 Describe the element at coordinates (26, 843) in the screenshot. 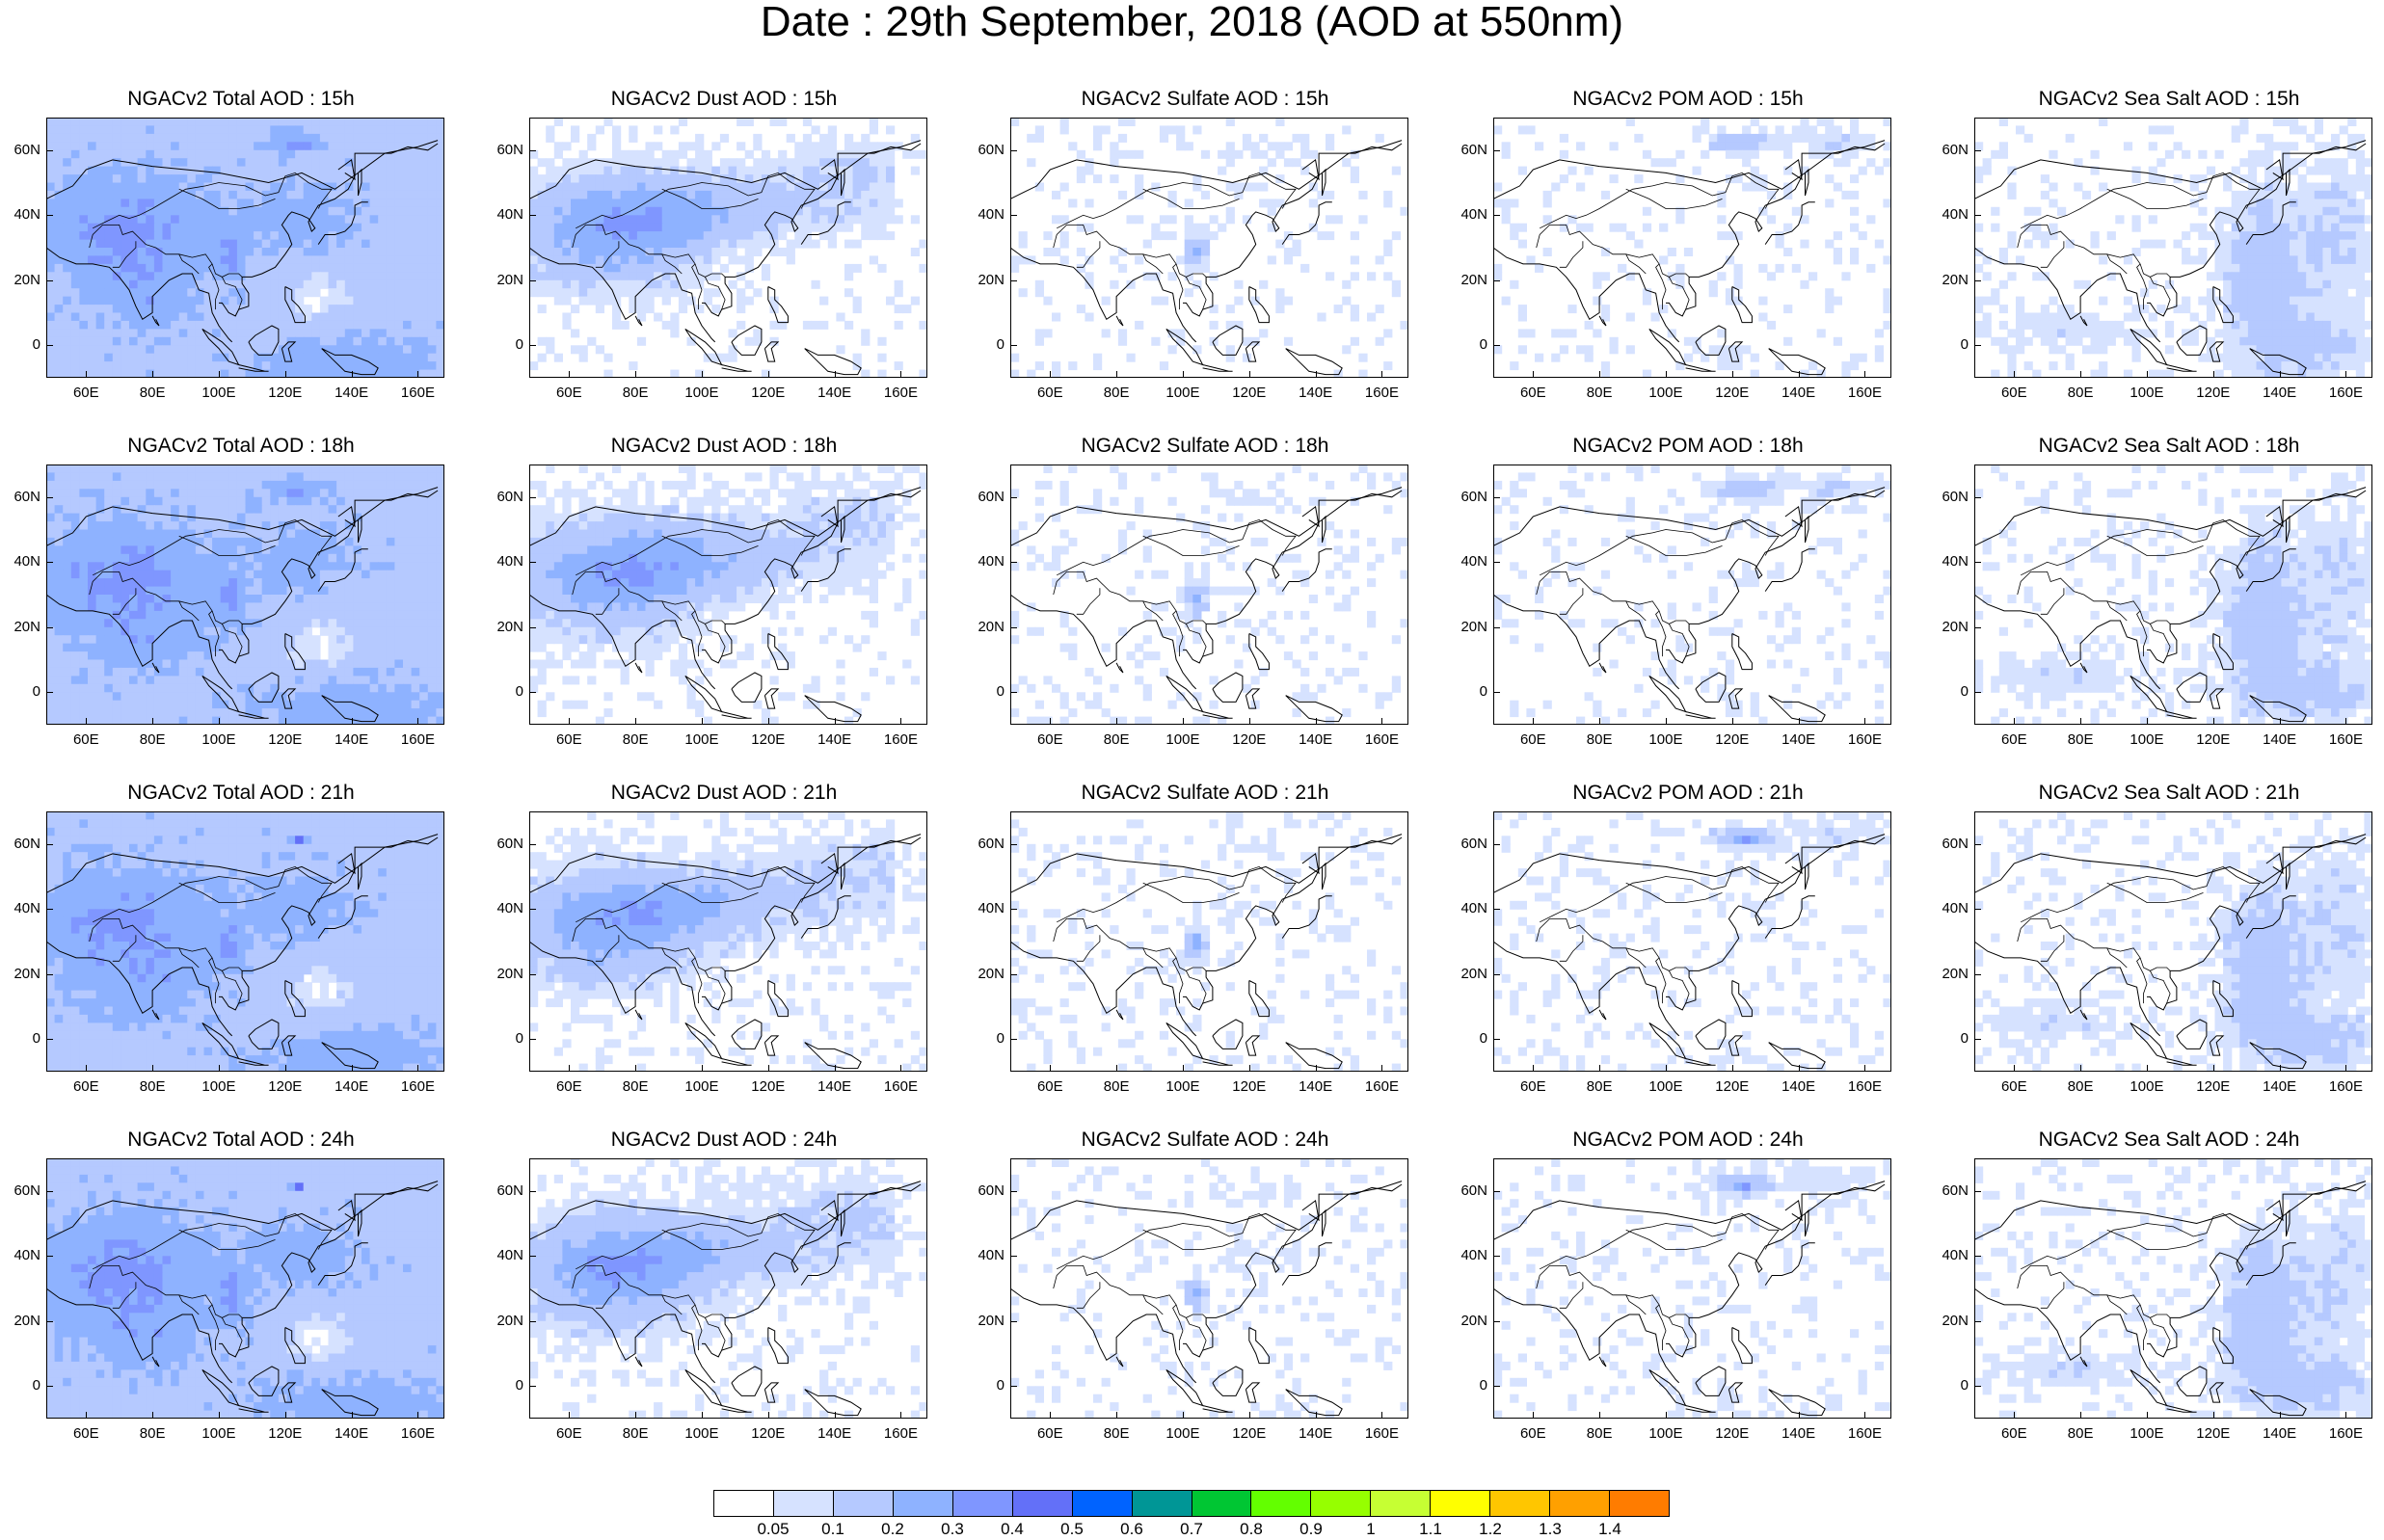

I see `lat-tick-label: 60N` at that location.